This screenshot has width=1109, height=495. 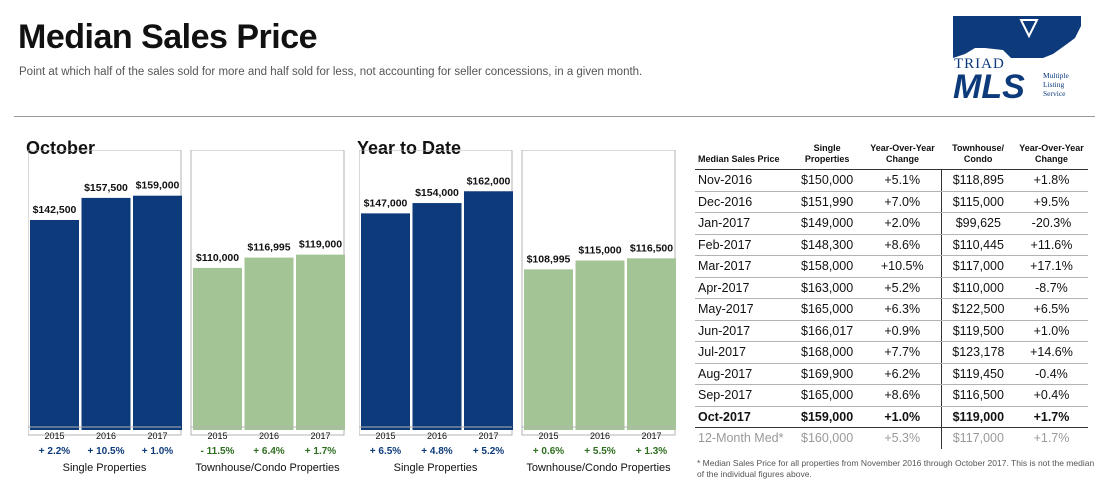 What do you see at coordinates (158, 186) in the screenshot?
I see `bar-value-label: $159,000` at bounding box center [158, 186].